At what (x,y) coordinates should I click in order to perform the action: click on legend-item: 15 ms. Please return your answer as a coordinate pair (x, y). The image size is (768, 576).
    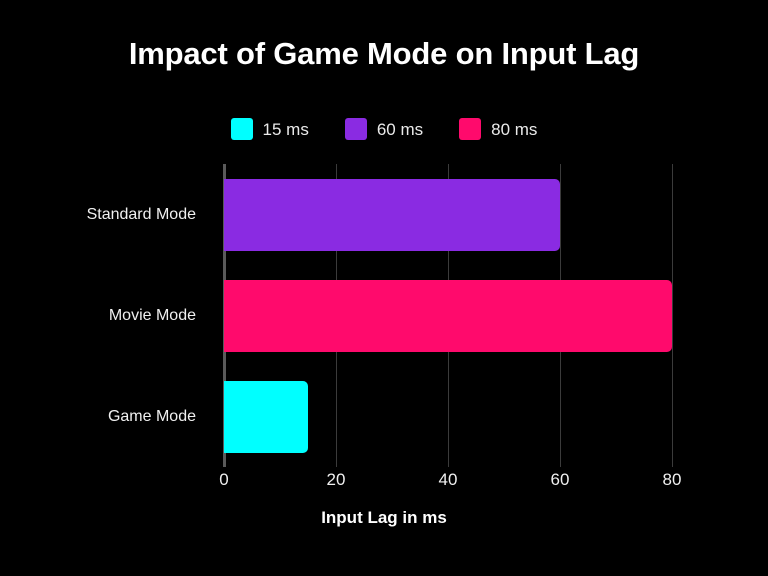
    Looking at the image, I should click on (269, 129).